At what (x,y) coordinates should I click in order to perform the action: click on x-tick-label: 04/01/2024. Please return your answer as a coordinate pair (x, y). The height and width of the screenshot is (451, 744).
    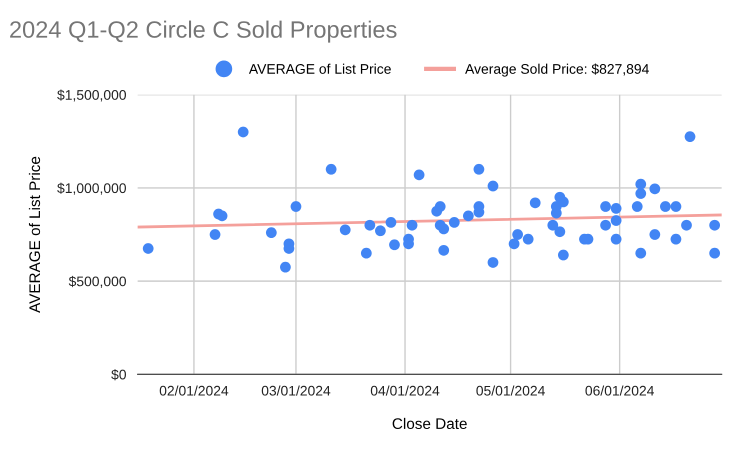
    Looking at the image, I should click on (405, 390).